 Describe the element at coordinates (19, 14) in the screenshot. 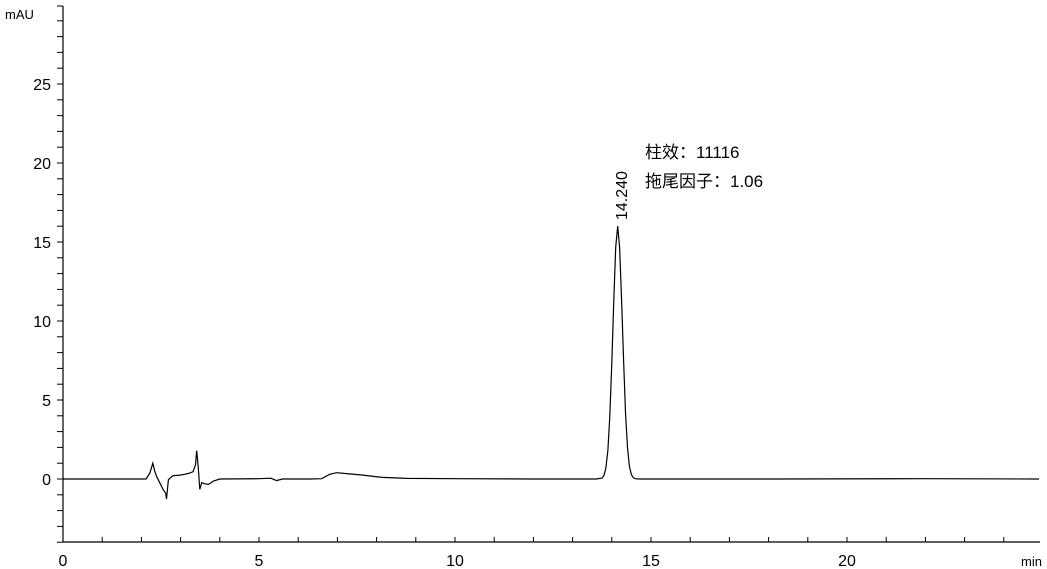

I see `y-axis-unit-label: mAU` at that location.